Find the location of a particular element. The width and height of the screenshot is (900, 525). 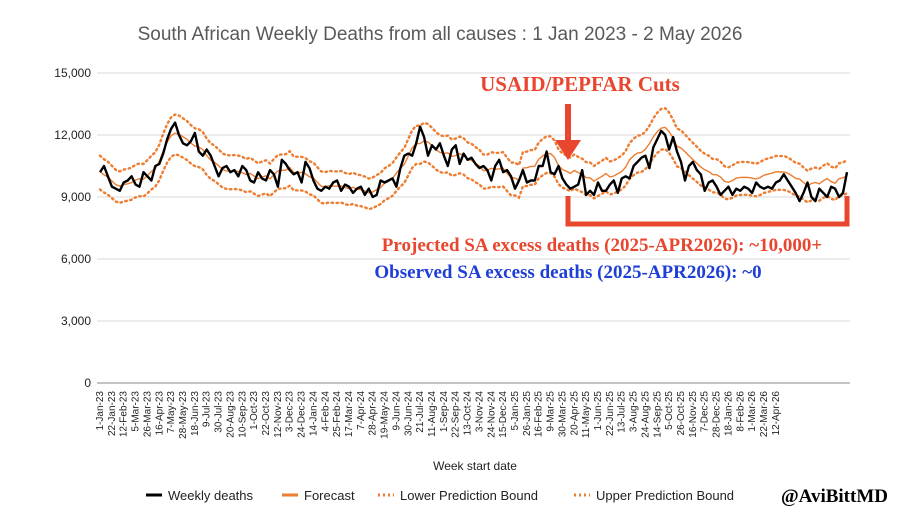

x-tick-label: 18-Jun-23 is located at coordinates (195, 413).